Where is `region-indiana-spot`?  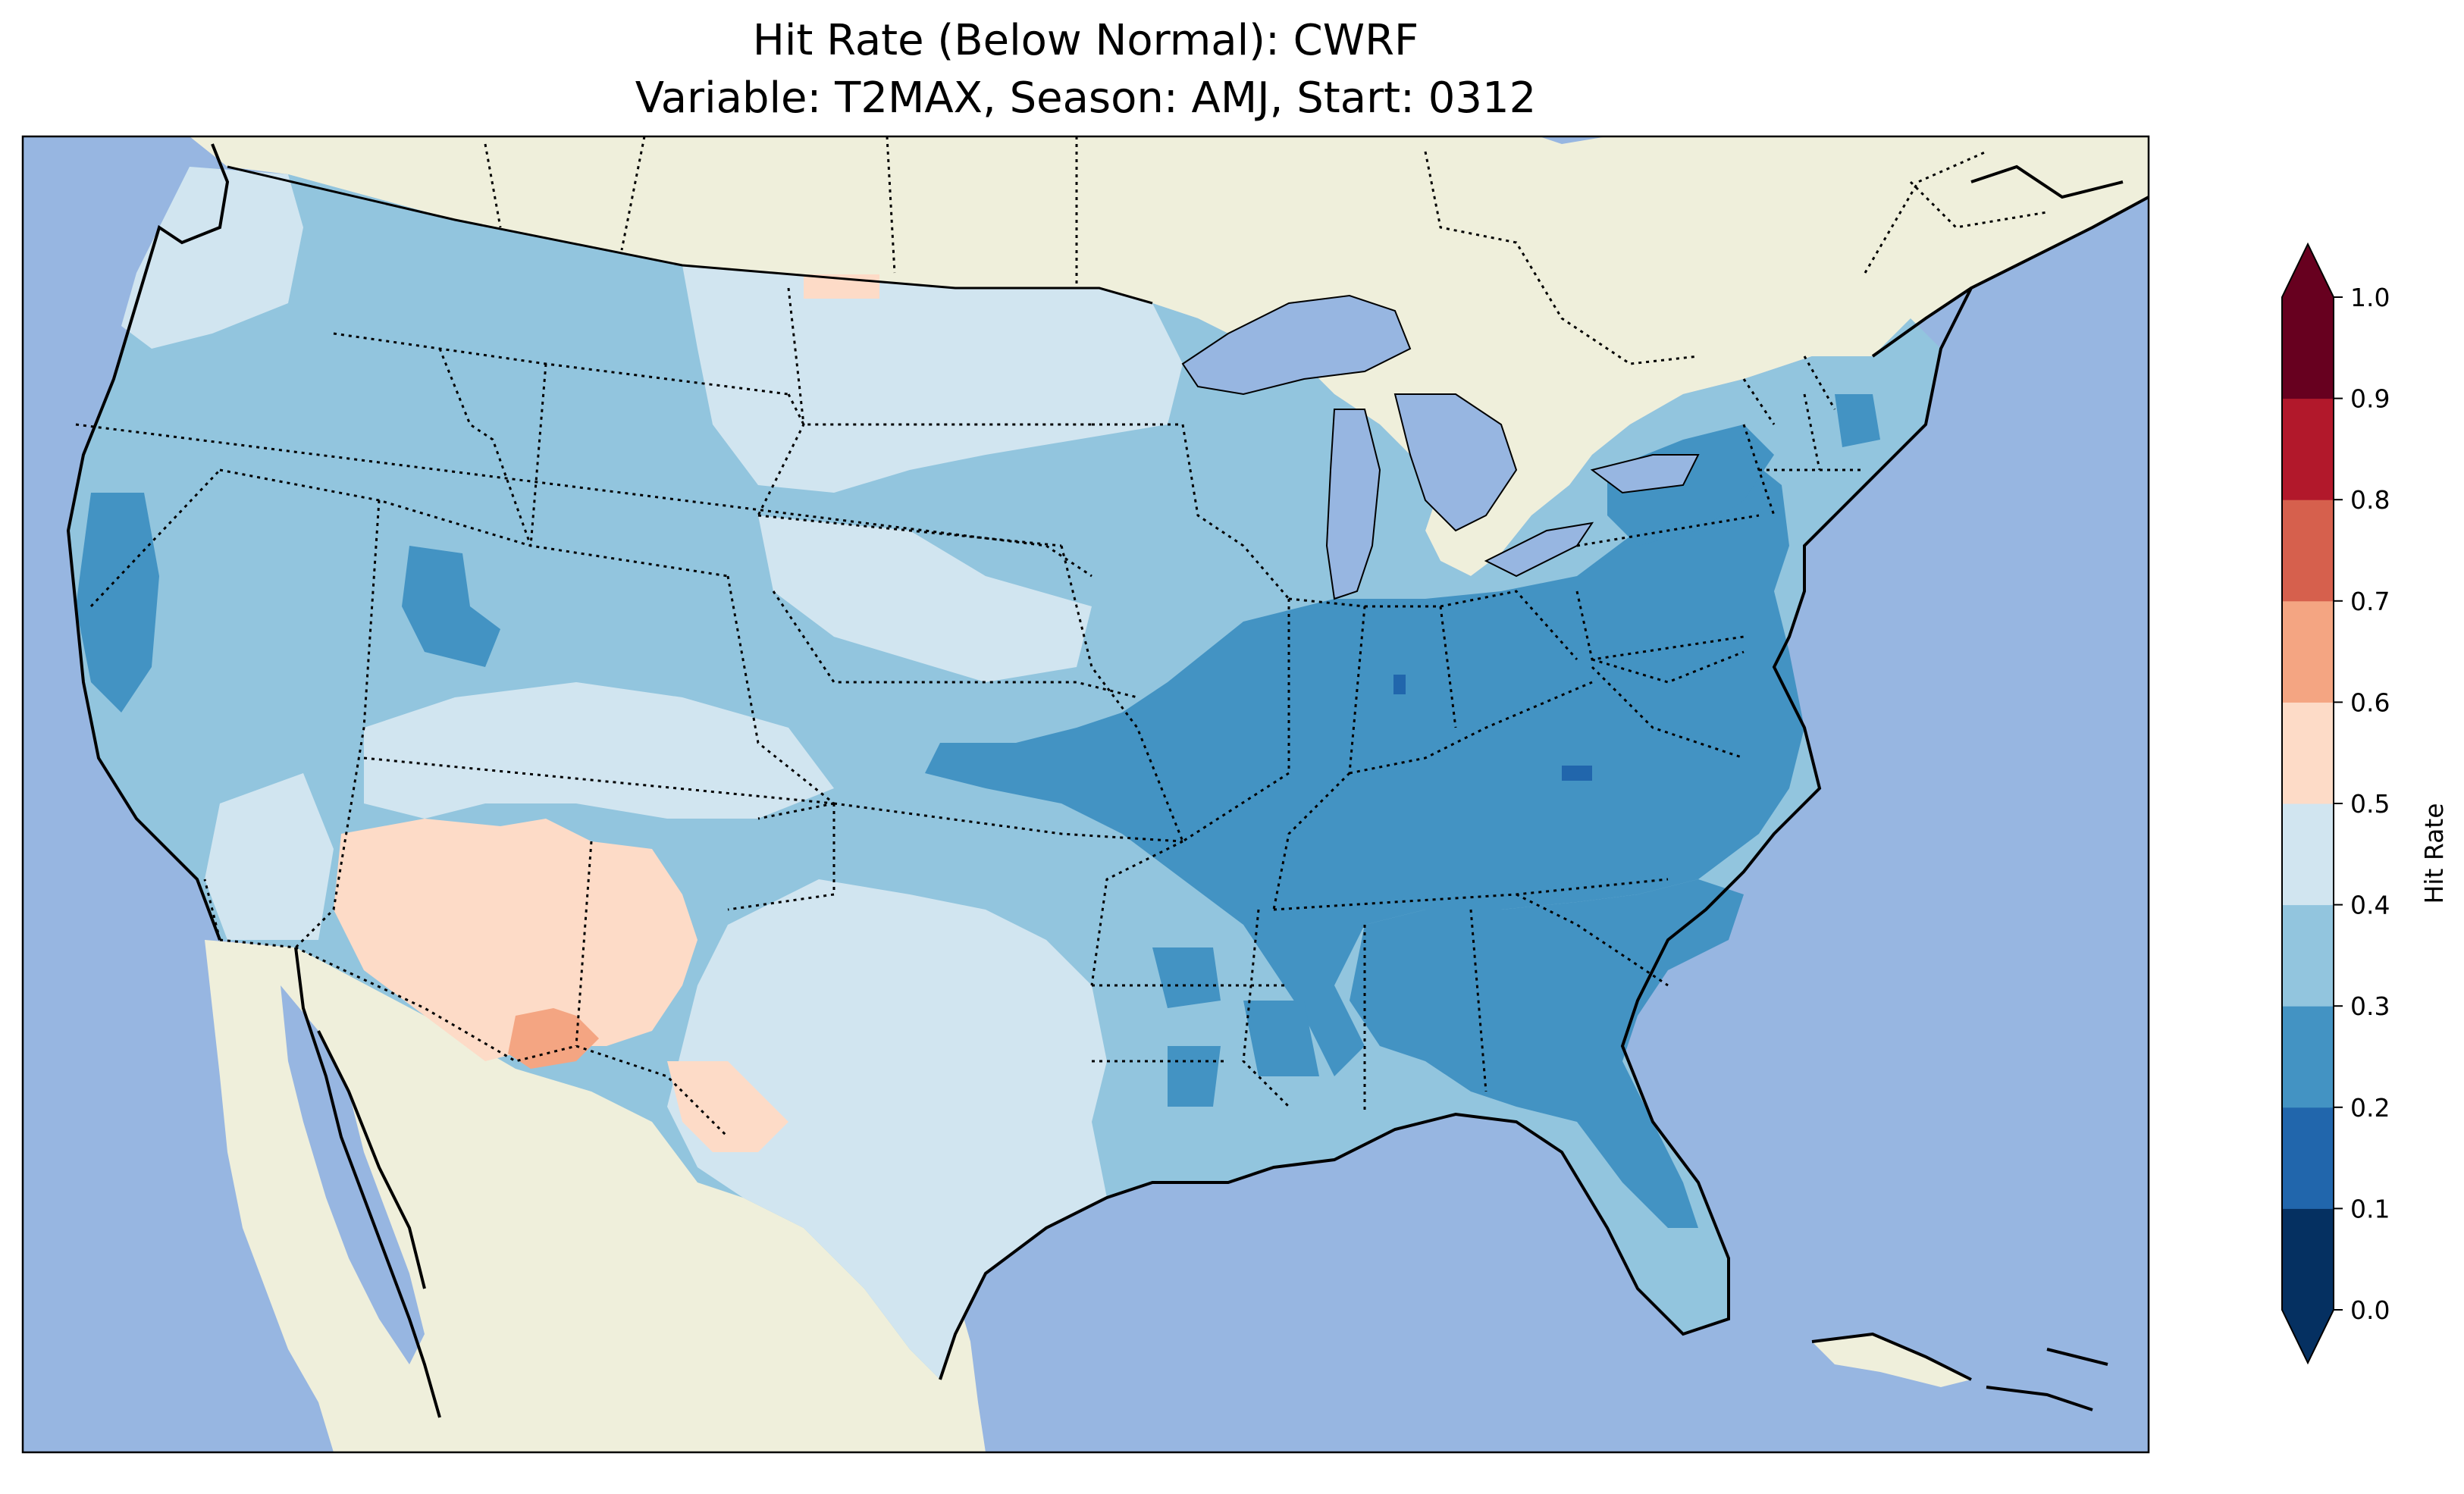
region-indiana-spot is located at coordinates (1399, 684).